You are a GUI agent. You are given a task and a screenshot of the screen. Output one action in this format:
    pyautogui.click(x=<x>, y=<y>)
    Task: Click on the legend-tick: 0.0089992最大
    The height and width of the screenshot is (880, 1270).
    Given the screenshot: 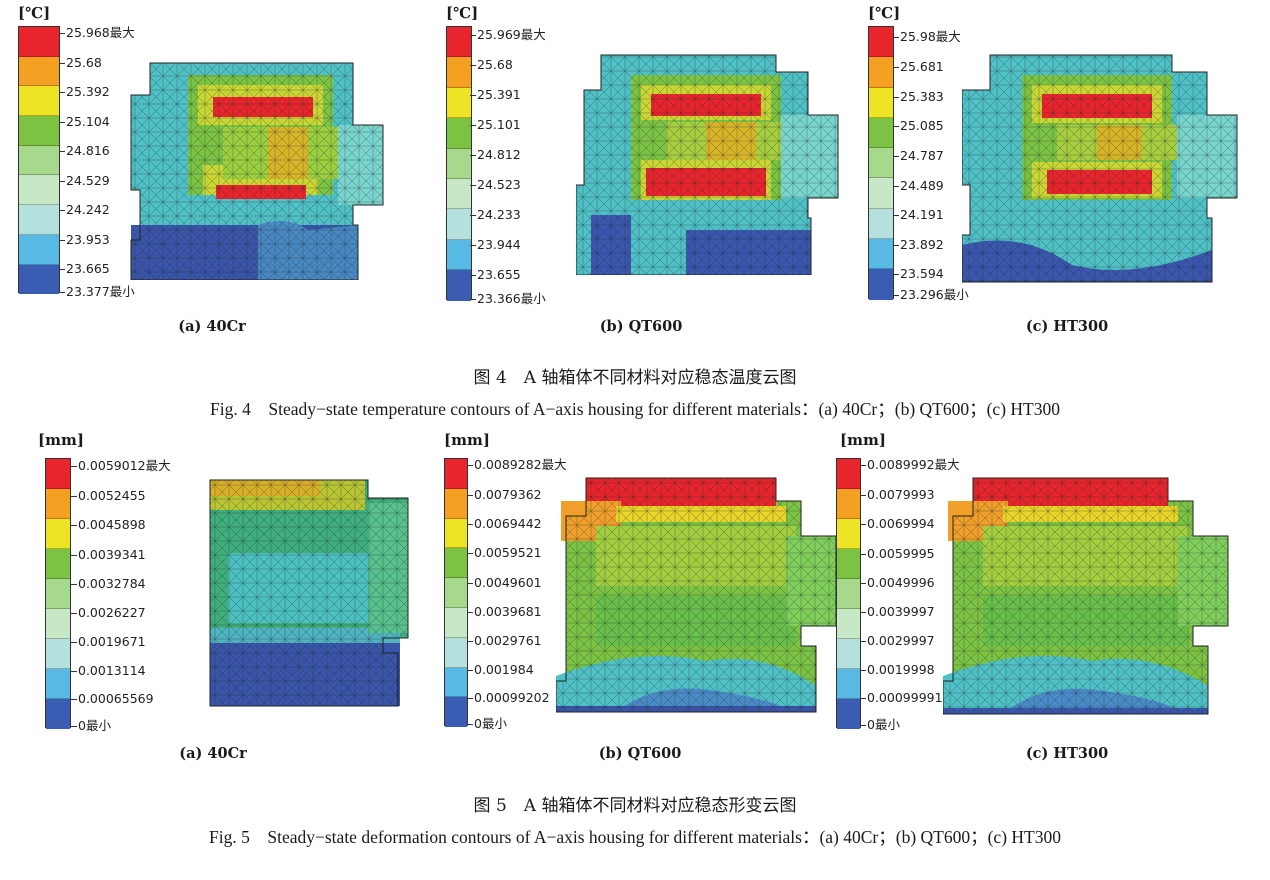 What is the action you would take?
    pyautogui.click(x=910, y=464)
    